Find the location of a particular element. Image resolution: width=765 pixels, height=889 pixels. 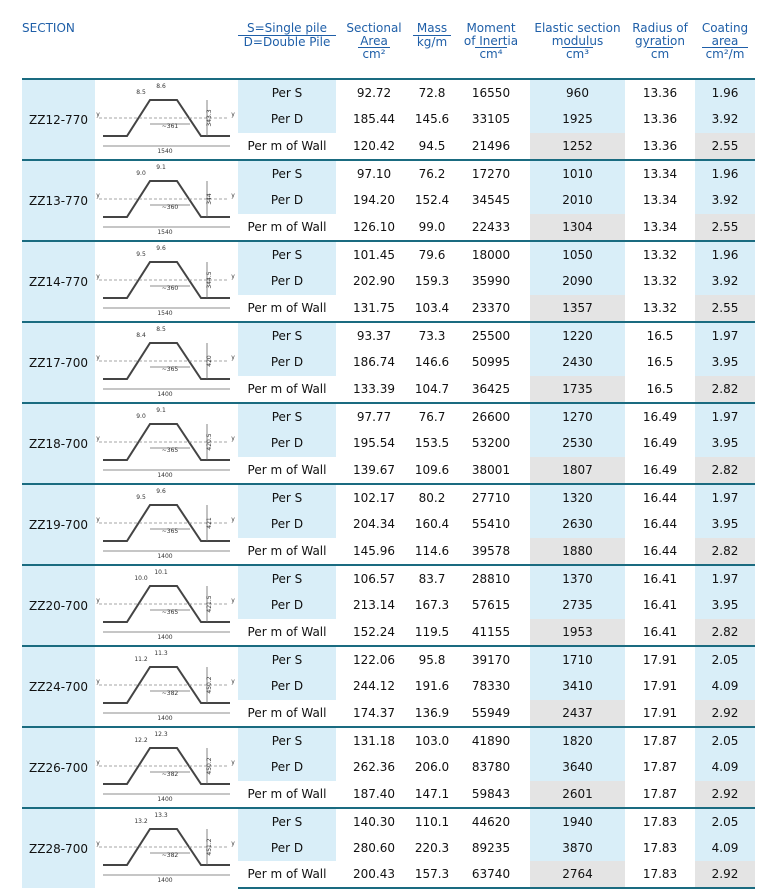

flange-thickness: 13.2 is located at coordinates (141, 821).